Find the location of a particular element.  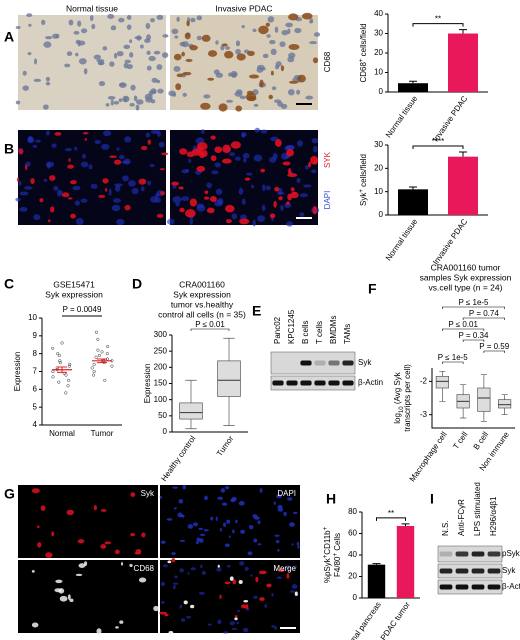

chart-title: vs.cell type (n = 24) is located at coordinates (466, 287).